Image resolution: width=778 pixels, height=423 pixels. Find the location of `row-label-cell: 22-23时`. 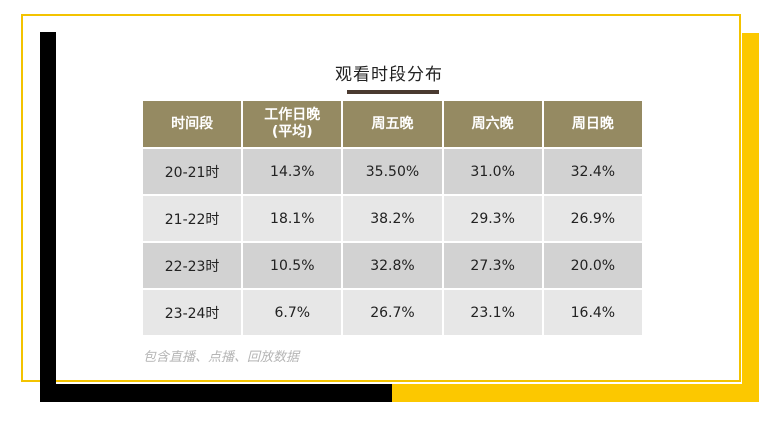

row-label-cell: 22-23时 is located at coordinates (192, 265).